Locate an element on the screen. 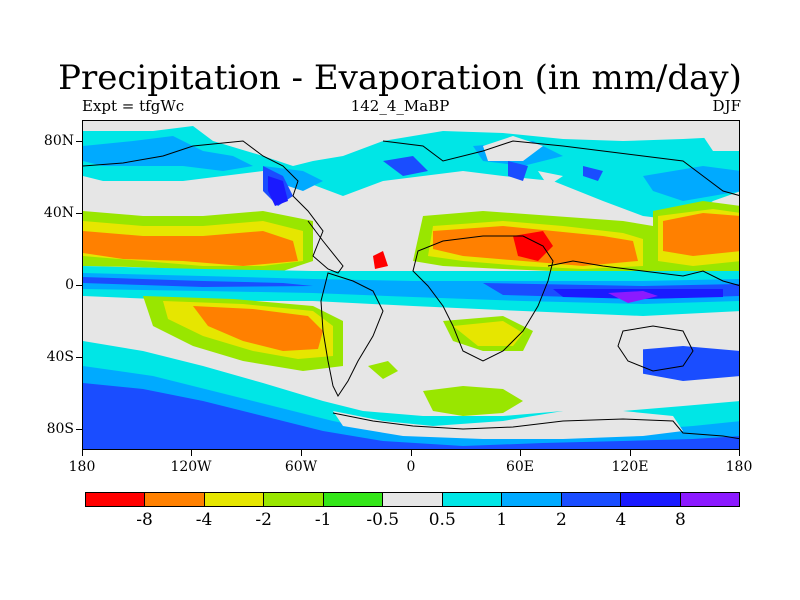 The height and width of the screenshot is (600, 800). south-subtropic-dry-orange is located at coordinates (258, 328).